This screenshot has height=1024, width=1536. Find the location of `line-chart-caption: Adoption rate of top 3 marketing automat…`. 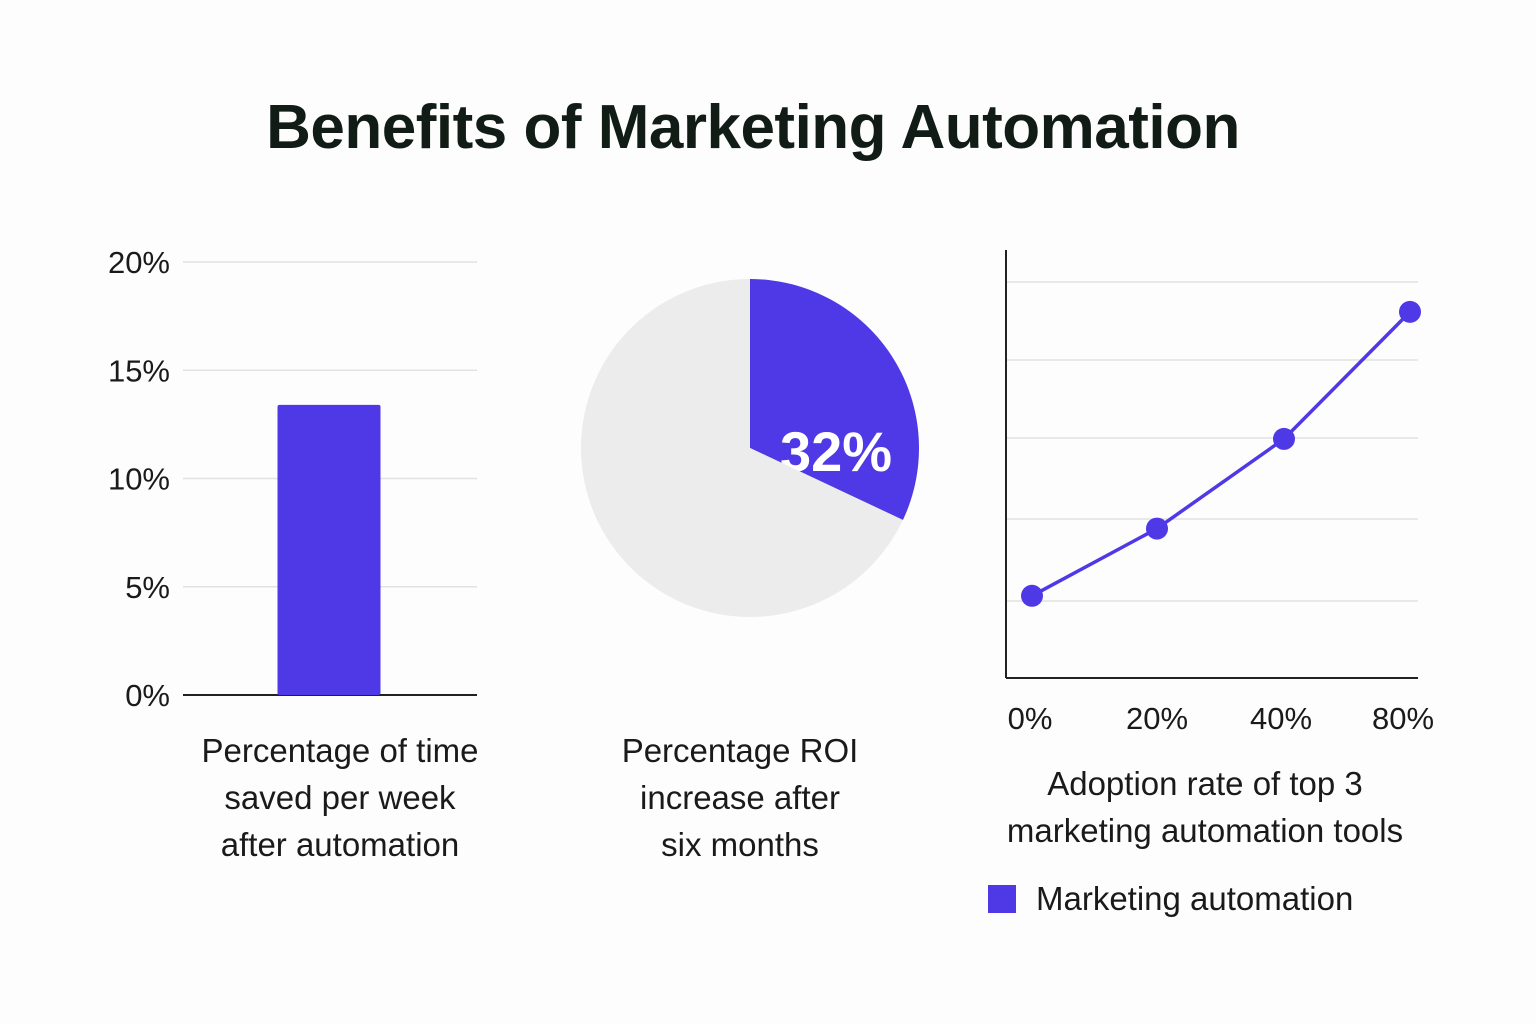

line-chart-caption: Adoption rate of top 3 marketing automat… is located at coordinates (1205, 807).